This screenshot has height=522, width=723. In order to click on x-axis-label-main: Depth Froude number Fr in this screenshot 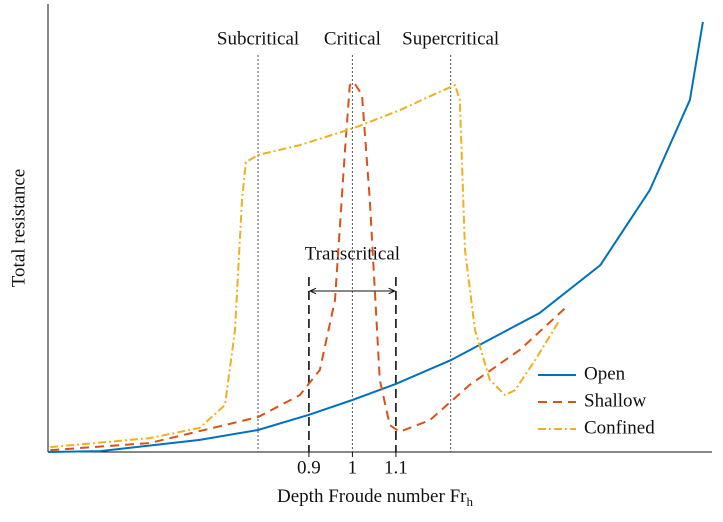, I will do `click(372, 496)`.